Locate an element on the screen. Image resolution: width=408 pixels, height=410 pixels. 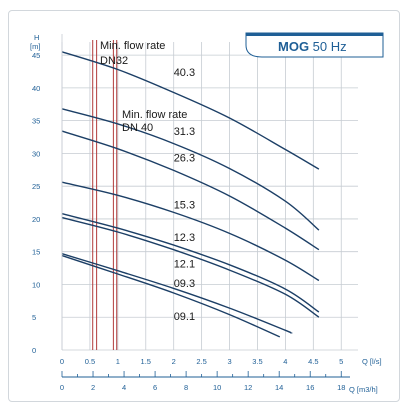
x2-tick-3: 6 is located at coordinates (155, 387).